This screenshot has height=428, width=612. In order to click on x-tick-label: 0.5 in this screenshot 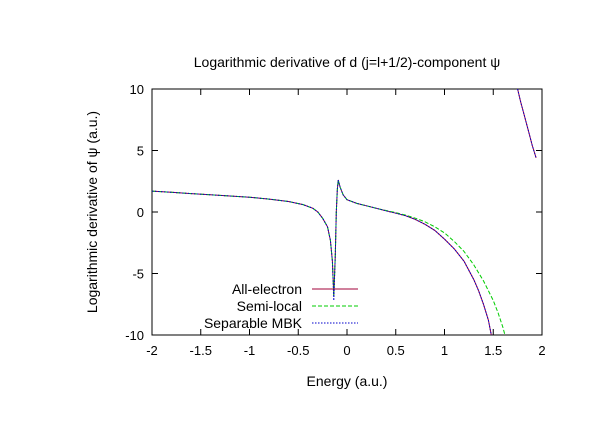, I will do `click(396, 350)`.